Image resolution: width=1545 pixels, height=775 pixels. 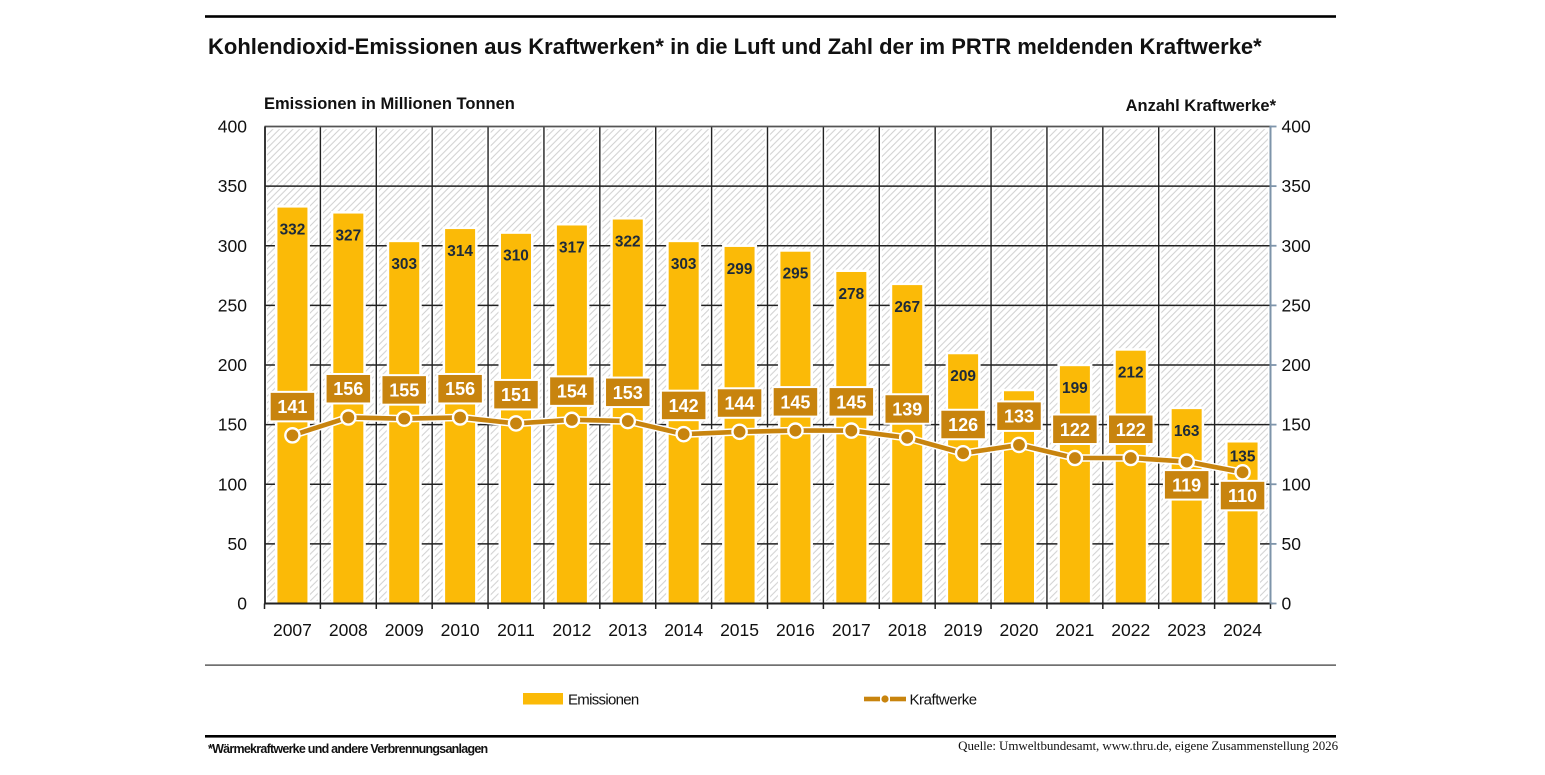 I want to click on svg-text: 212, so click(x=1131, y=373).